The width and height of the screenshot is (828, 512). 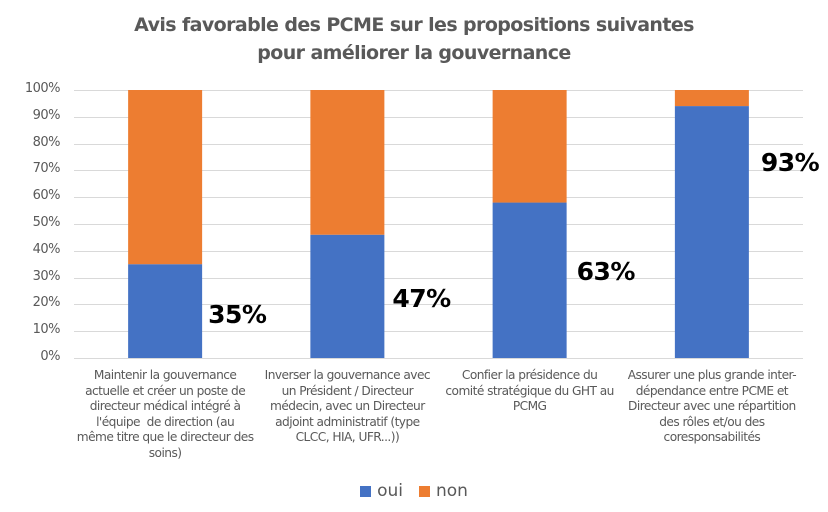 What do you see at coordinates (165, 437) in the screenshot?
I see `category-label-line: même titre que le directeur des` at bounding box center [165, 437].